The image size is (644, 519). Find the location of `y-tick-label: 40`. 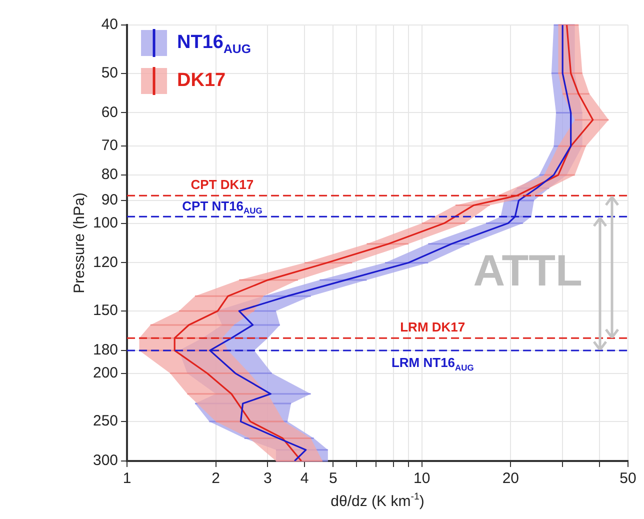

y-tick-label: 40 is located at coordinates (109, 25).